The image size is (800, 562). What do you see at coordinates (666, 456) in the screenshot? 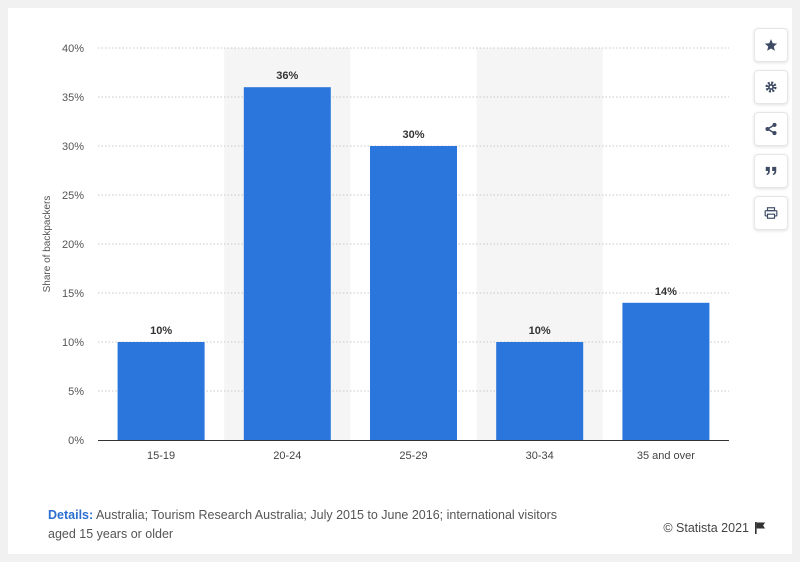
I see `x-tick-label: 35 and over` at bounding box center [666, 456].